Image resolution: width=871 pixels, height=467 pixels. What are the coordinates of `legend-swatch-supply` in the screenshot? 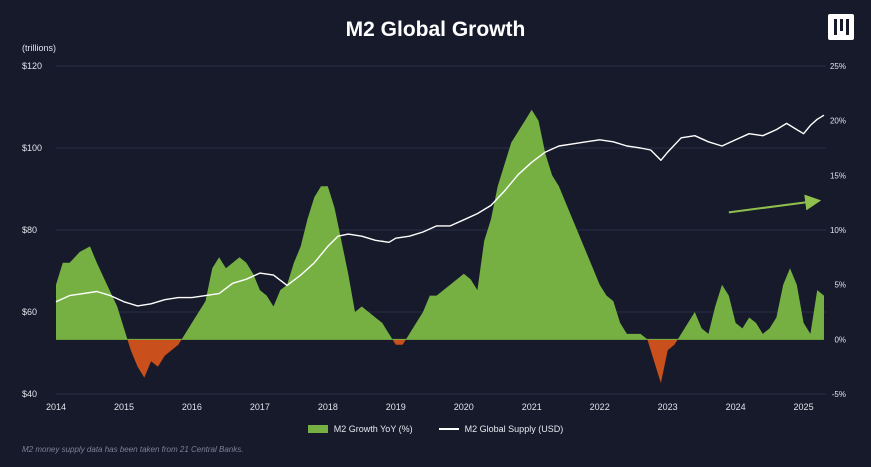 It's located at (448, 429).